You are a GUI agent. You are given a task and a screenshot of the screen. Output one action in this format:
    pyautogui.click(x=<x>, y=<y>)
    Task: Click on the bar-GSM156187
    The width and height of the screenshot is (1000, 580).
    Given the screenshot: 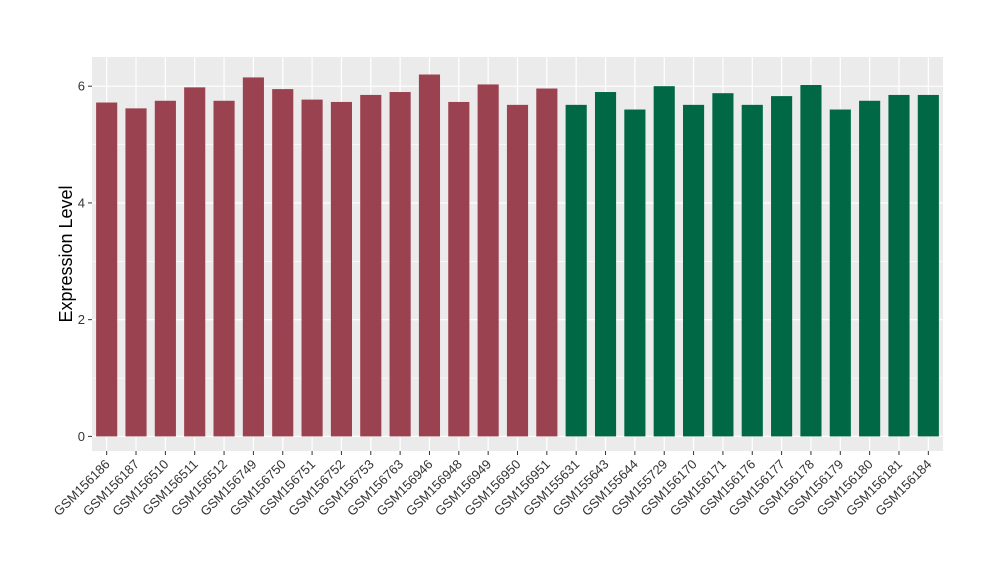 What is the action you would take?
    pyautogui.click(x=136, y=272)
    